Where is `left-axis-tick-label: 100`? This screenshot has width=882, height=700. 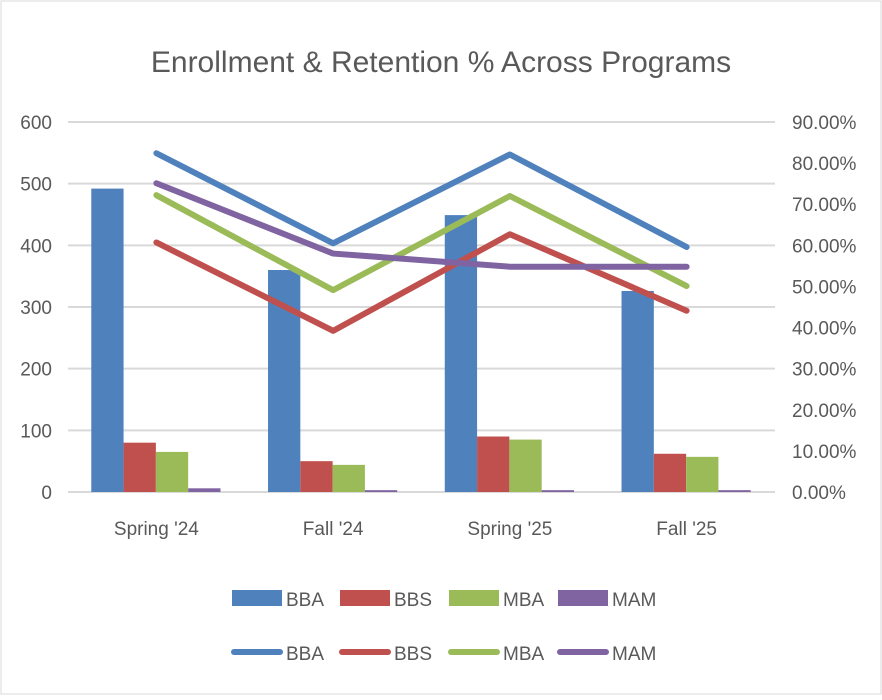
left-axis-tick-label: 100 is located at coordinates (36, 431).